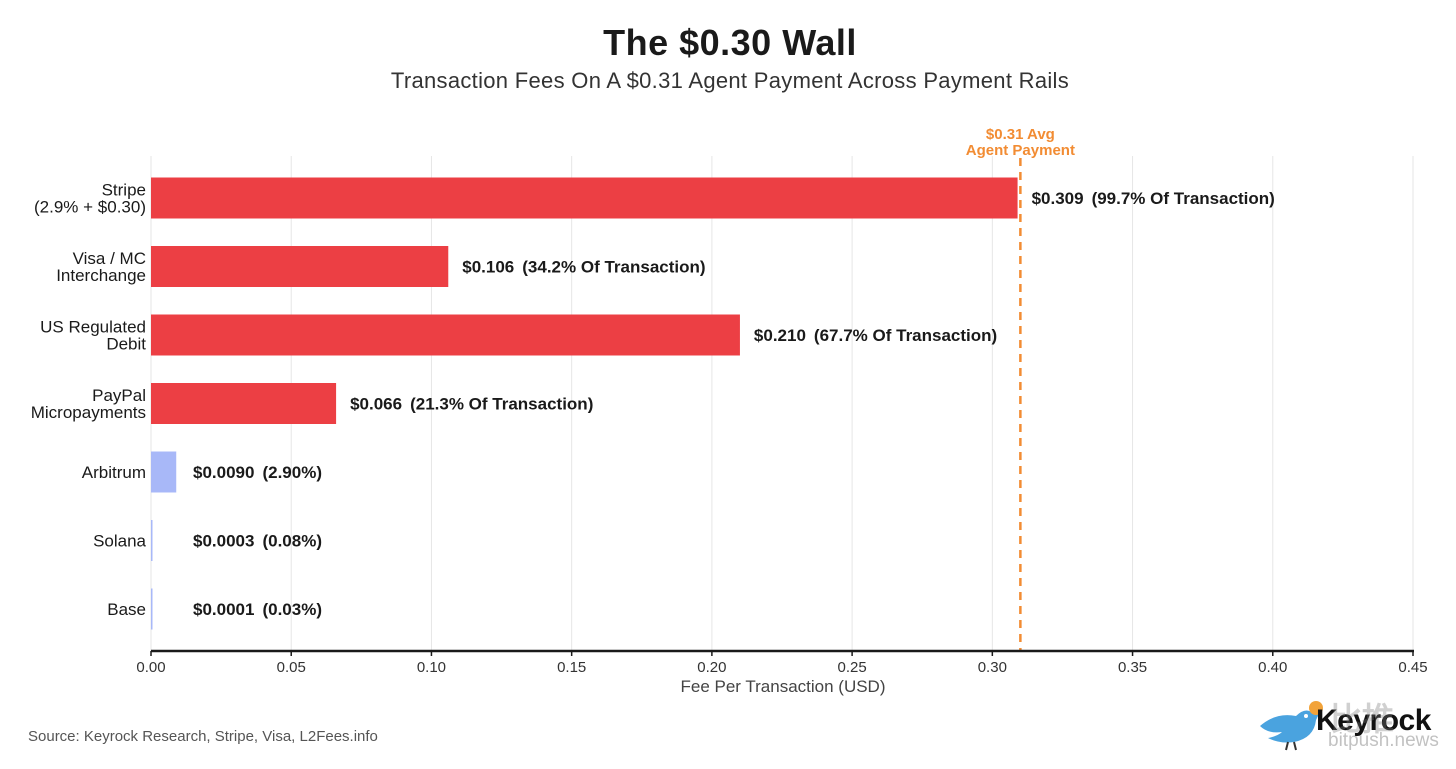  Describe the element at coordinates (292, 541) in the screenshot. I see `data-label-percent: (0.08%)` at that location.